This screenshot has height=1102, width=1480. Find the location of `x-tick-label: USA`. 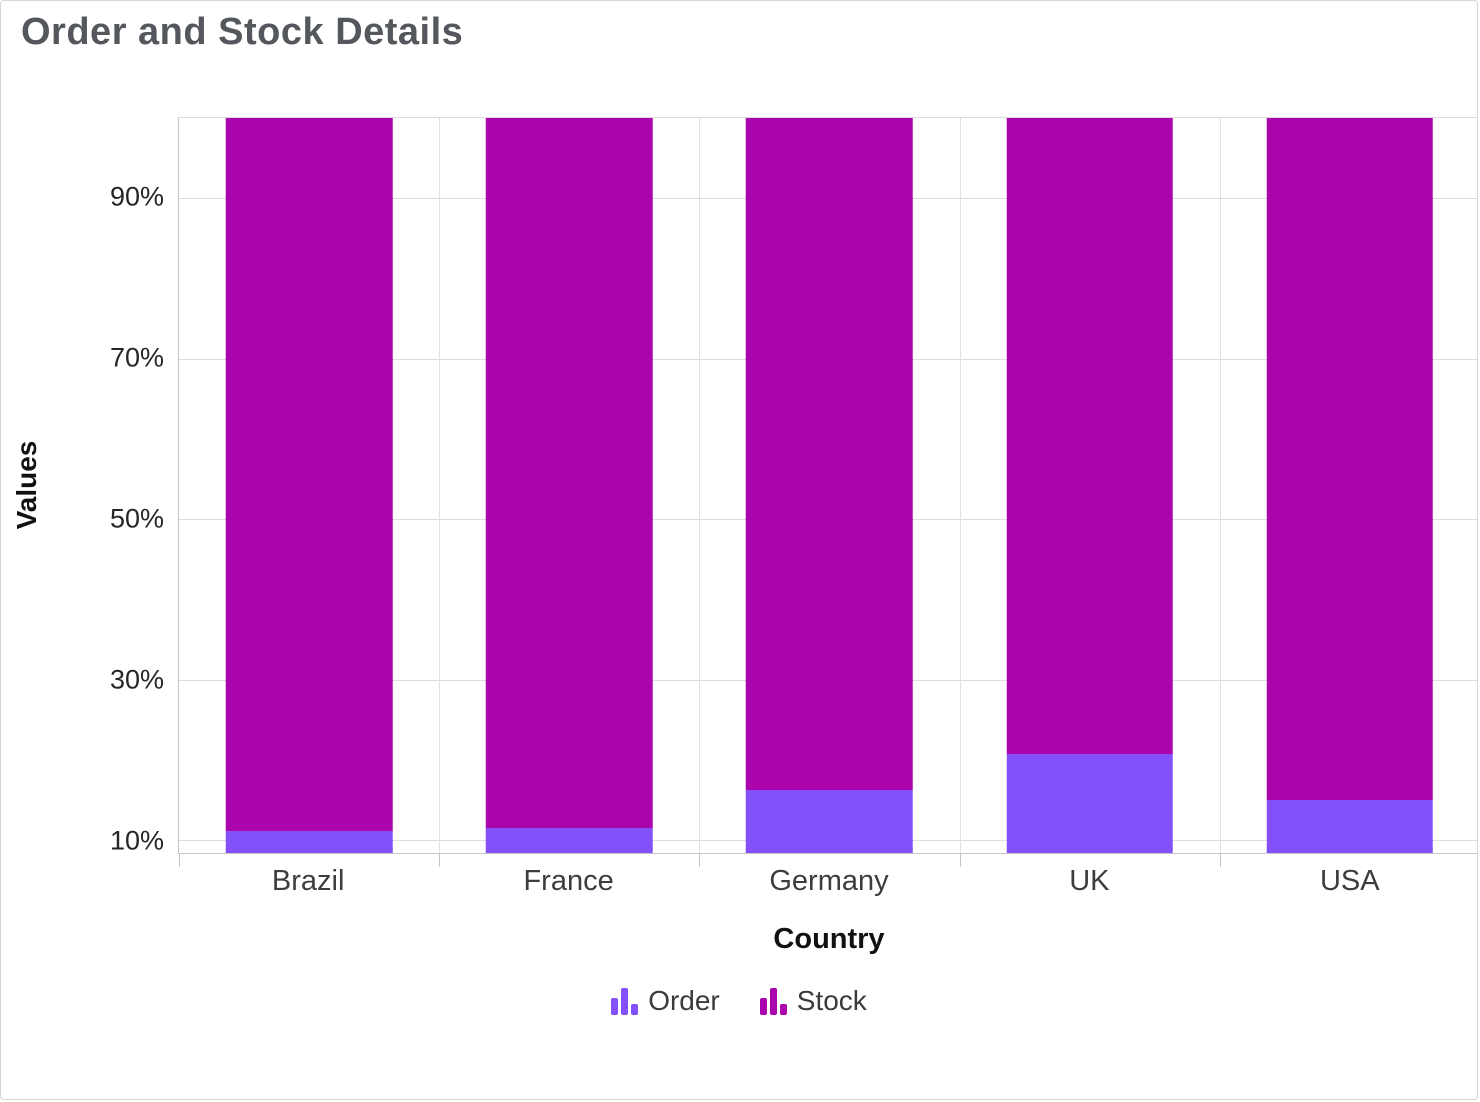

x-tick-label: USA is located at coordinates (1349, 881).